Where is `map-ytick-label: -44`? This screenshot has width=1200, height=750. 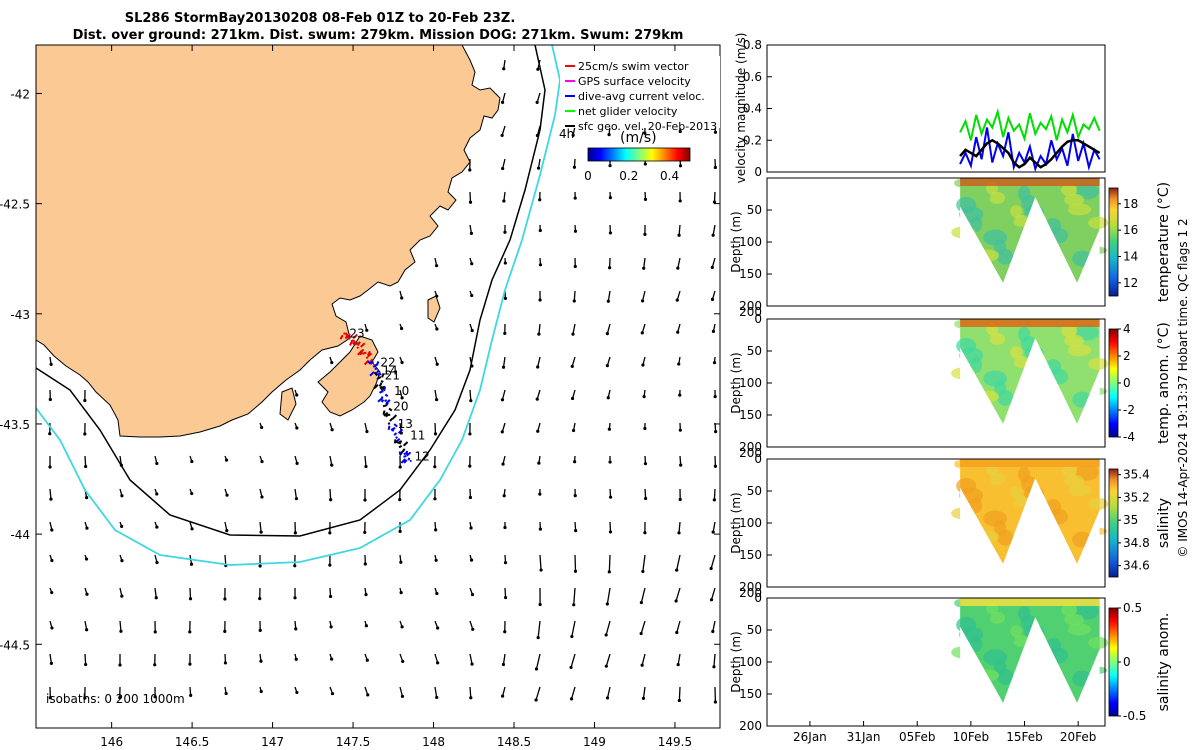 map-ytick-label: -44 is located at coordinates (20, 535).